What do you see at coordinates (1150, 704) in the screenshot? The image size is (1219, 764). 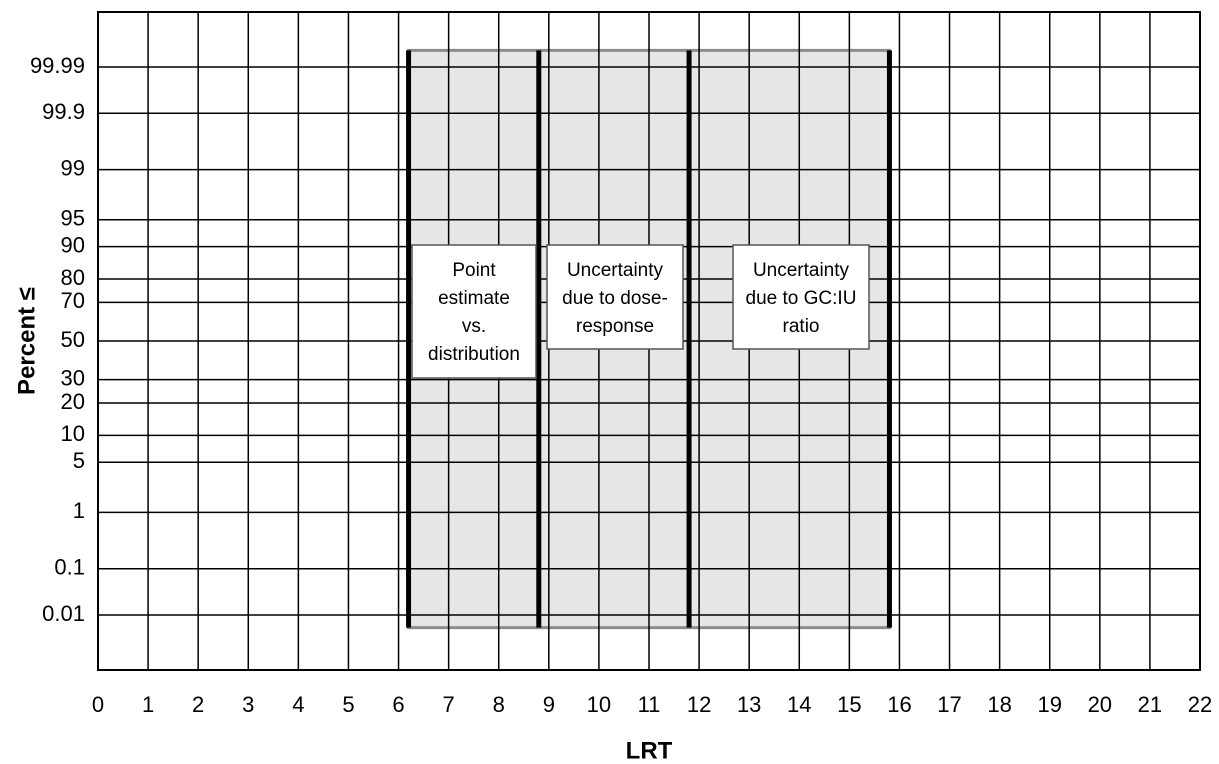 I see `x-tick-label: 21` at bounding box center [1150, 704].